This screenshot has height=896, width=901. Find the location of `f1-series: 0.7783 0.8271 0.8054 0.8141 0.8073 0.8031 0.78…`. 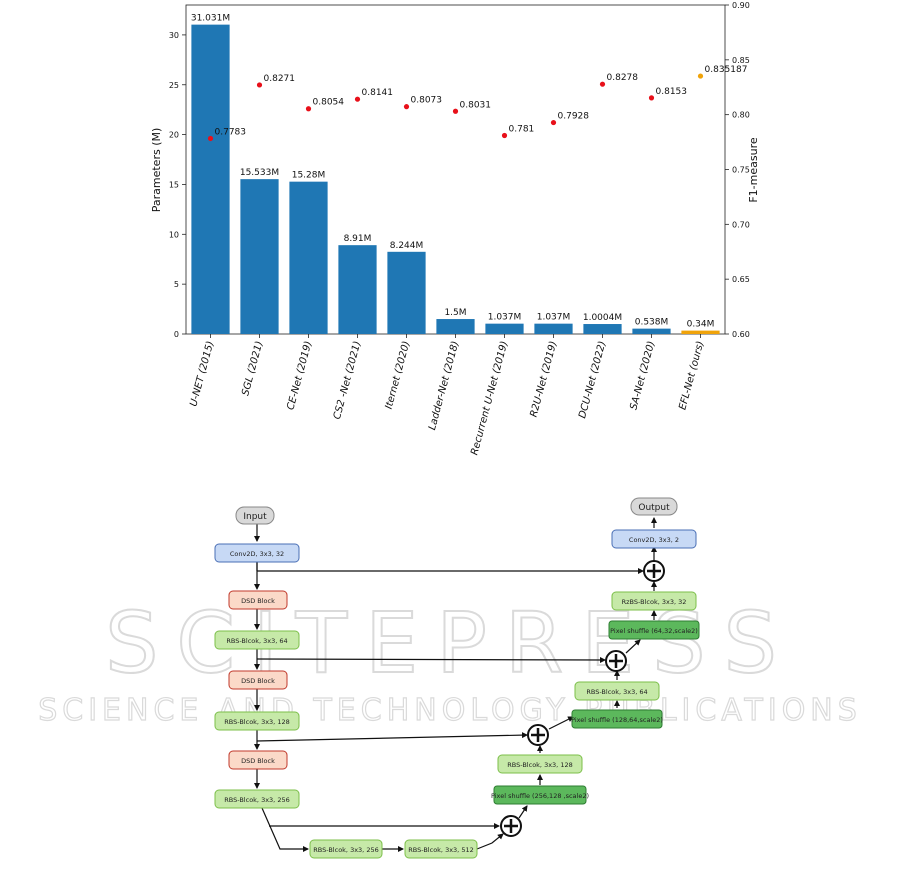

f1-series: 0.7783 0.8271 0.8054 0.8141 0.8073 0.8031 0.78… is located at coordinates (477, 103).